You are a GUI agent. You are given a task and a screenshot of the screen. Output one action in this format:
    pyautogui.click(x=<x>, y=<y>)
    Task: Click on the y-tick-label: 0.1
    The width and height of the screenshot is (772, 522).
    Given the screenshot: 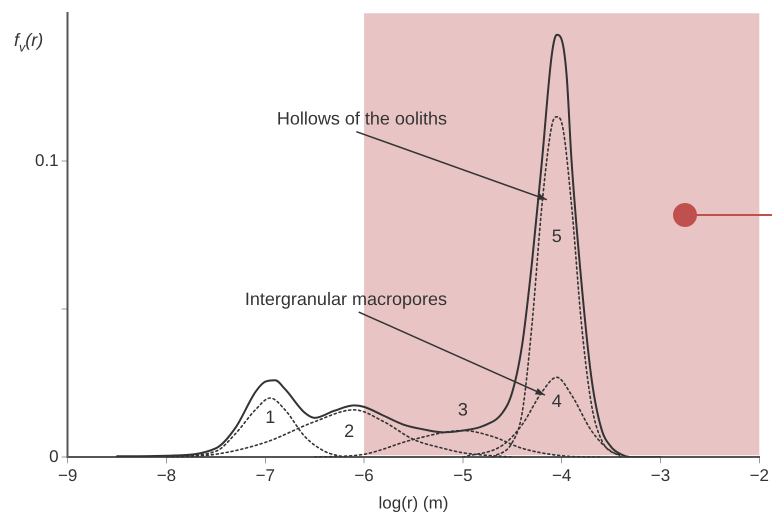 What is the action you would take?
    pyautogui.click(x=46, y=160)
    